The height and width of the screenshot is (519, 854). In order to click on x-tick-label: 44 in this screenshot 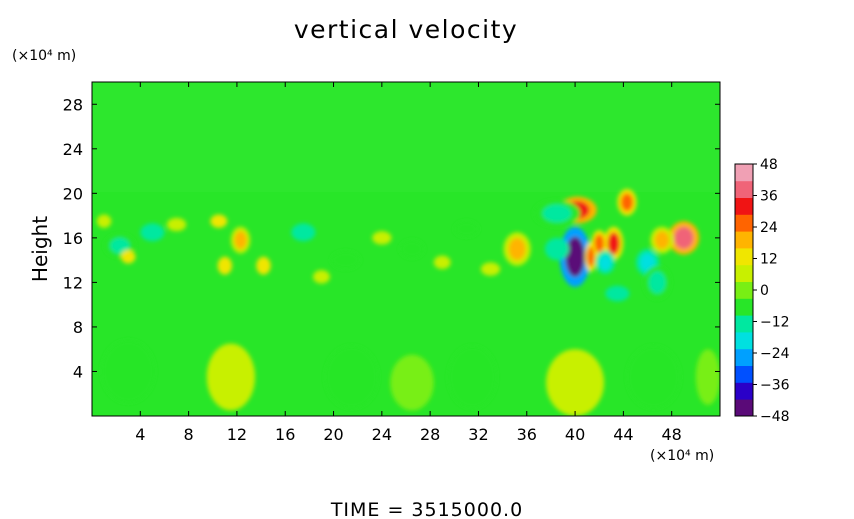, I will do `click(623, 434)`.